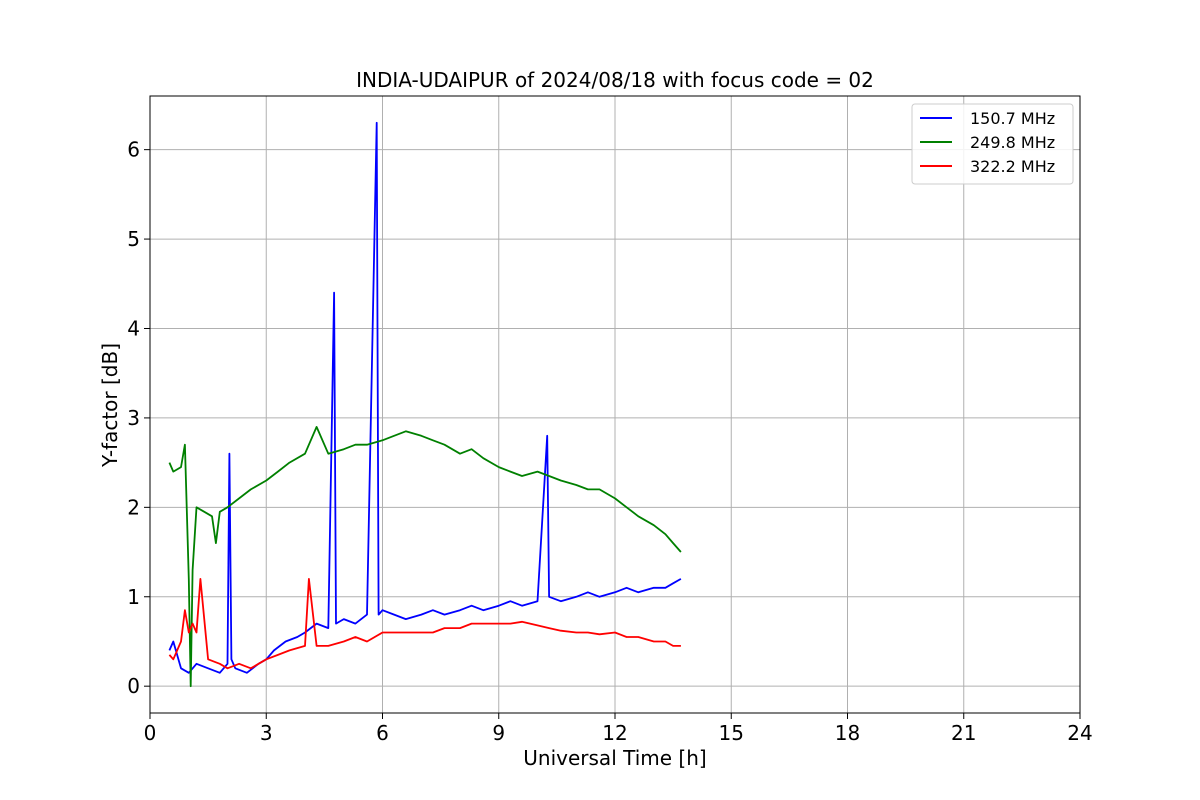 Image resolution: width=1200 pixels, height=800 pixels. I want to click on x-tick-label: 0, so click(150, 733).